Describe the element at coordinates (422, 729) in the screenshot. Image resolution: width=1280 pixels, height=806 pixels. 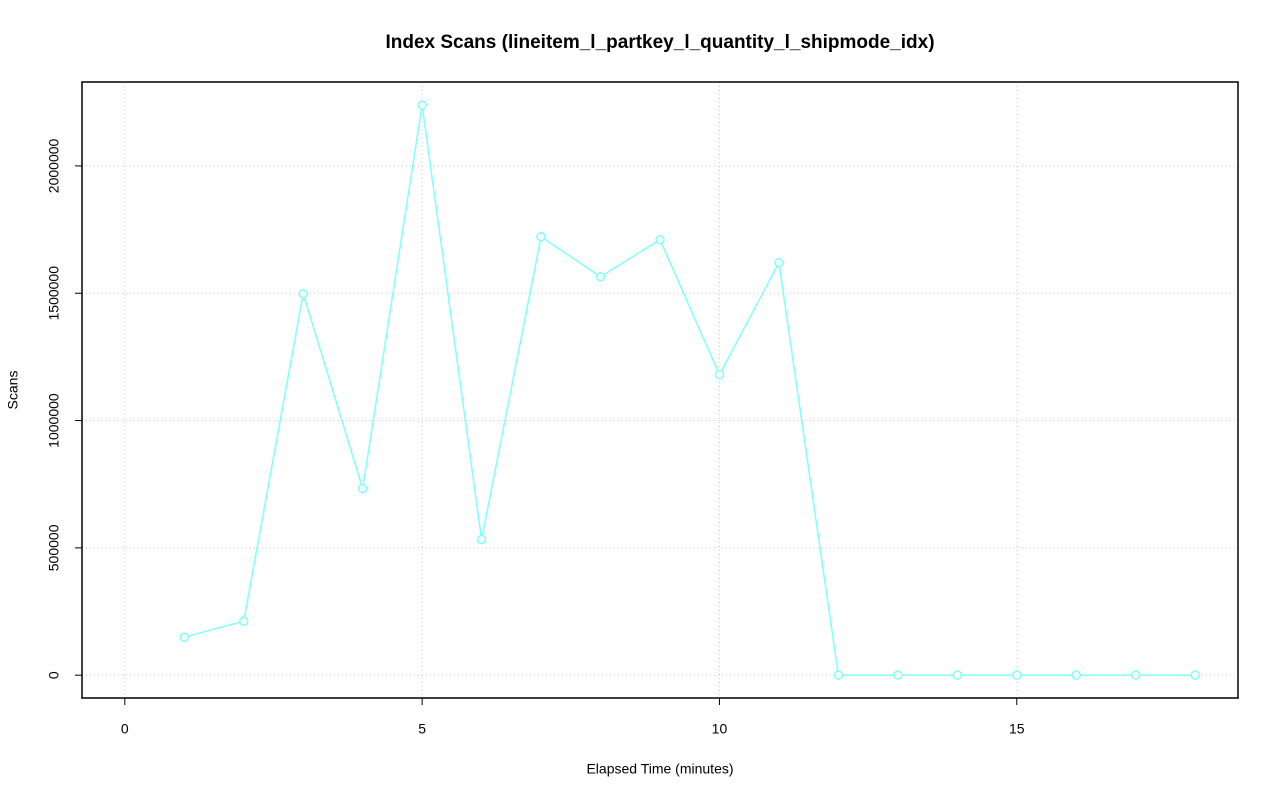
I see `x-tick-label: 5` at that location.